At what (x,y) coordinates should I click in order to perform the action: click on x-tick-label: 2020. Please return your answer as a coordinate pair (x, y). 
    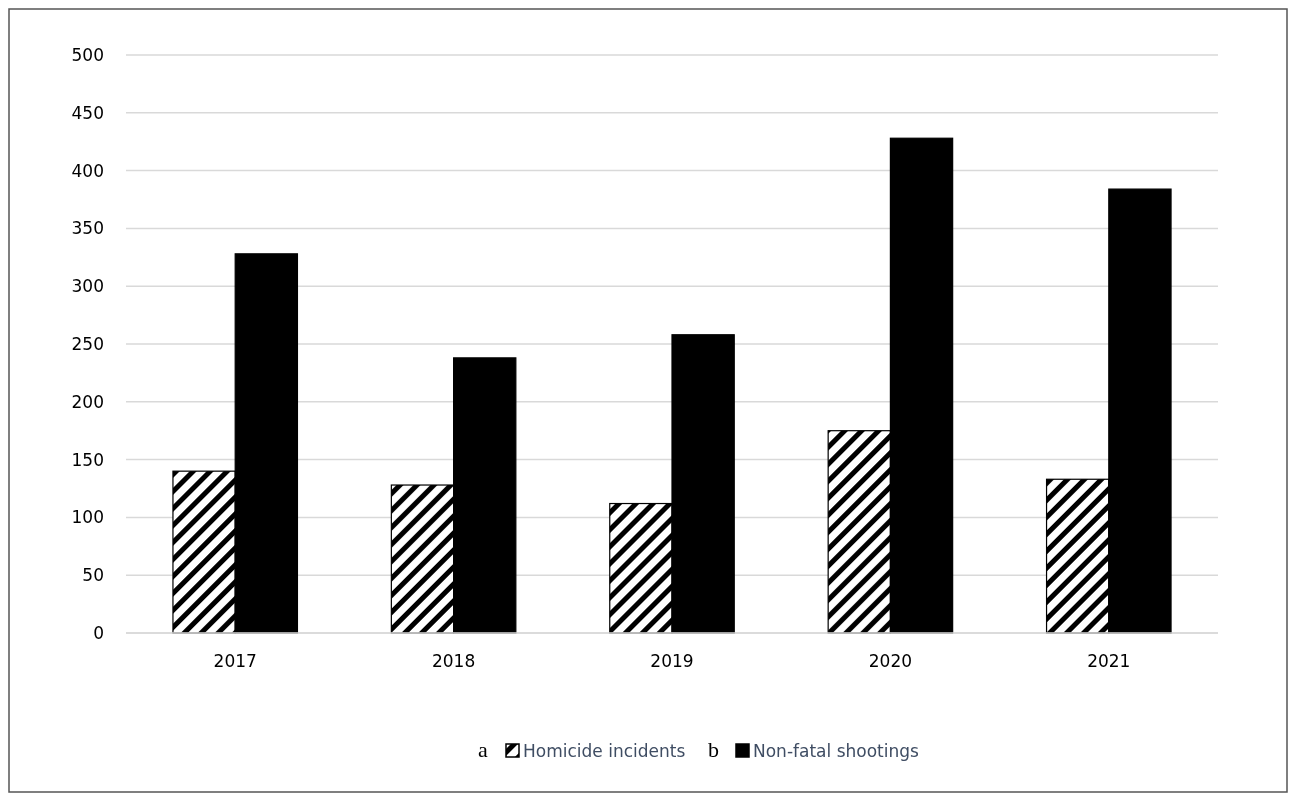
    Looking at the image, I should click on (890, 661).